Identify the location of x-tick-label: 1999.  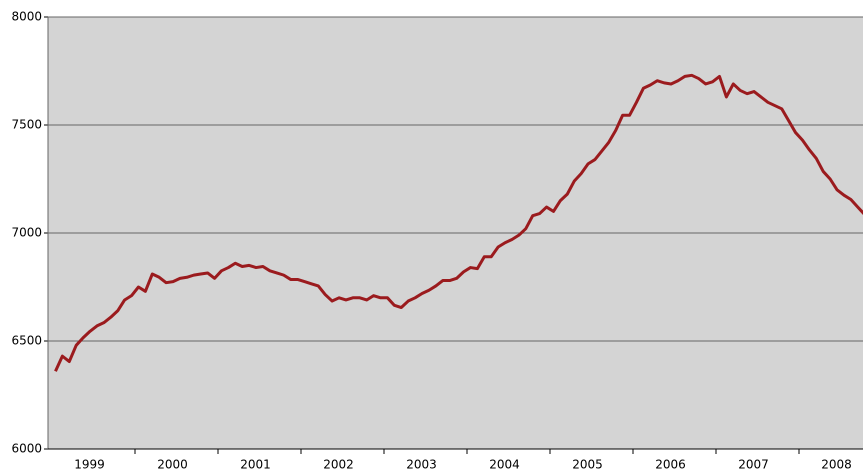
(89, 465).